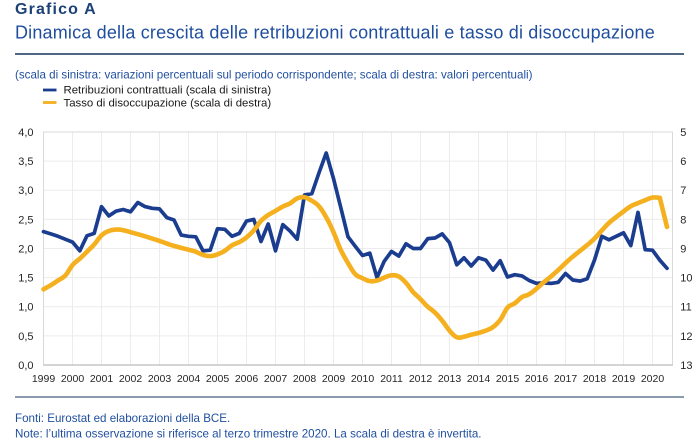 The height and width of the screenshot is (440, 700). What do you see at coordinates (683, 220) in the screenshot?
I see `svg-text: 8` at bounding box center [683, 220].